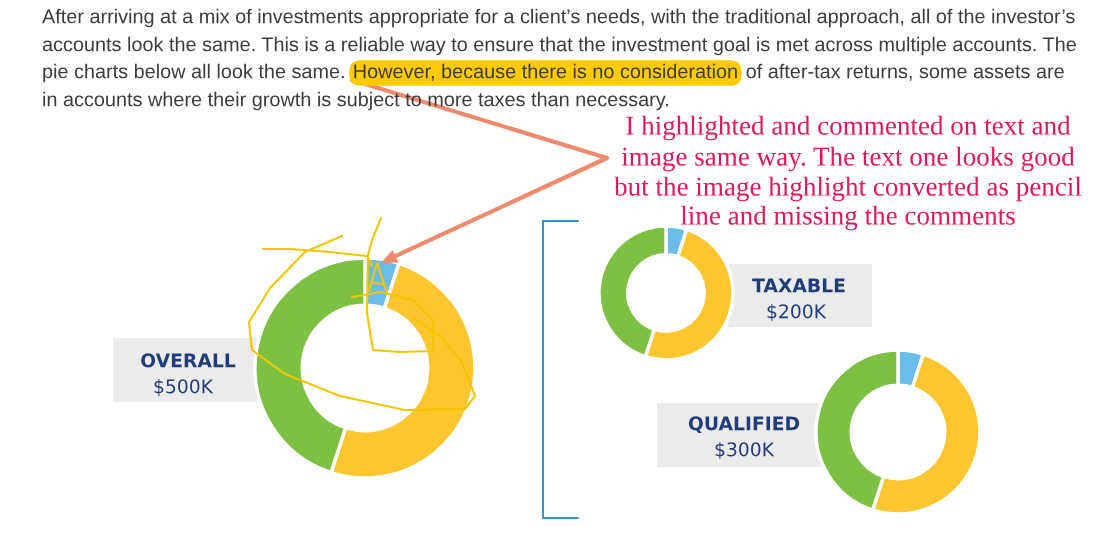  Describe the element at coordinates (559, 46) in the screenshot. I see `text: accounts look the same. This is a reliable way to ensure that the investment goal is met across multiple accounts. The` at that location.